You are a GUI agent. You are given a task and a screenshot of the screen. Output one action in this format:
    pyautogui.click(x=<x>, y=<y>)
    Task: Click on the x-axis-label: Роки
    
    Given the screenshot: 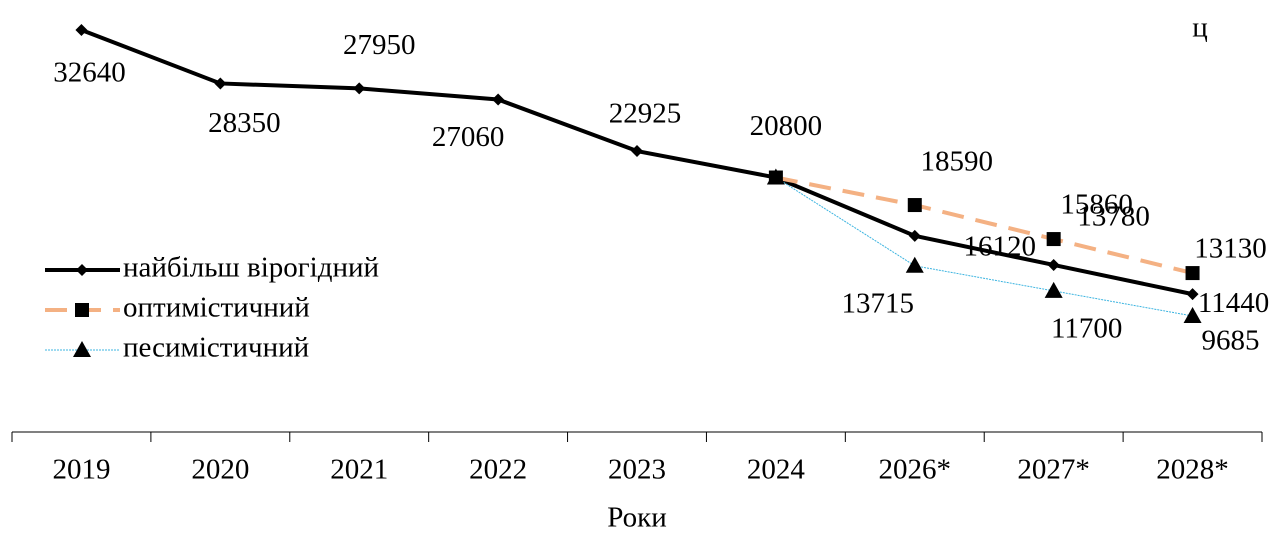 What is the action you would take?
    pyautogui.click(x=637, y=518)
    